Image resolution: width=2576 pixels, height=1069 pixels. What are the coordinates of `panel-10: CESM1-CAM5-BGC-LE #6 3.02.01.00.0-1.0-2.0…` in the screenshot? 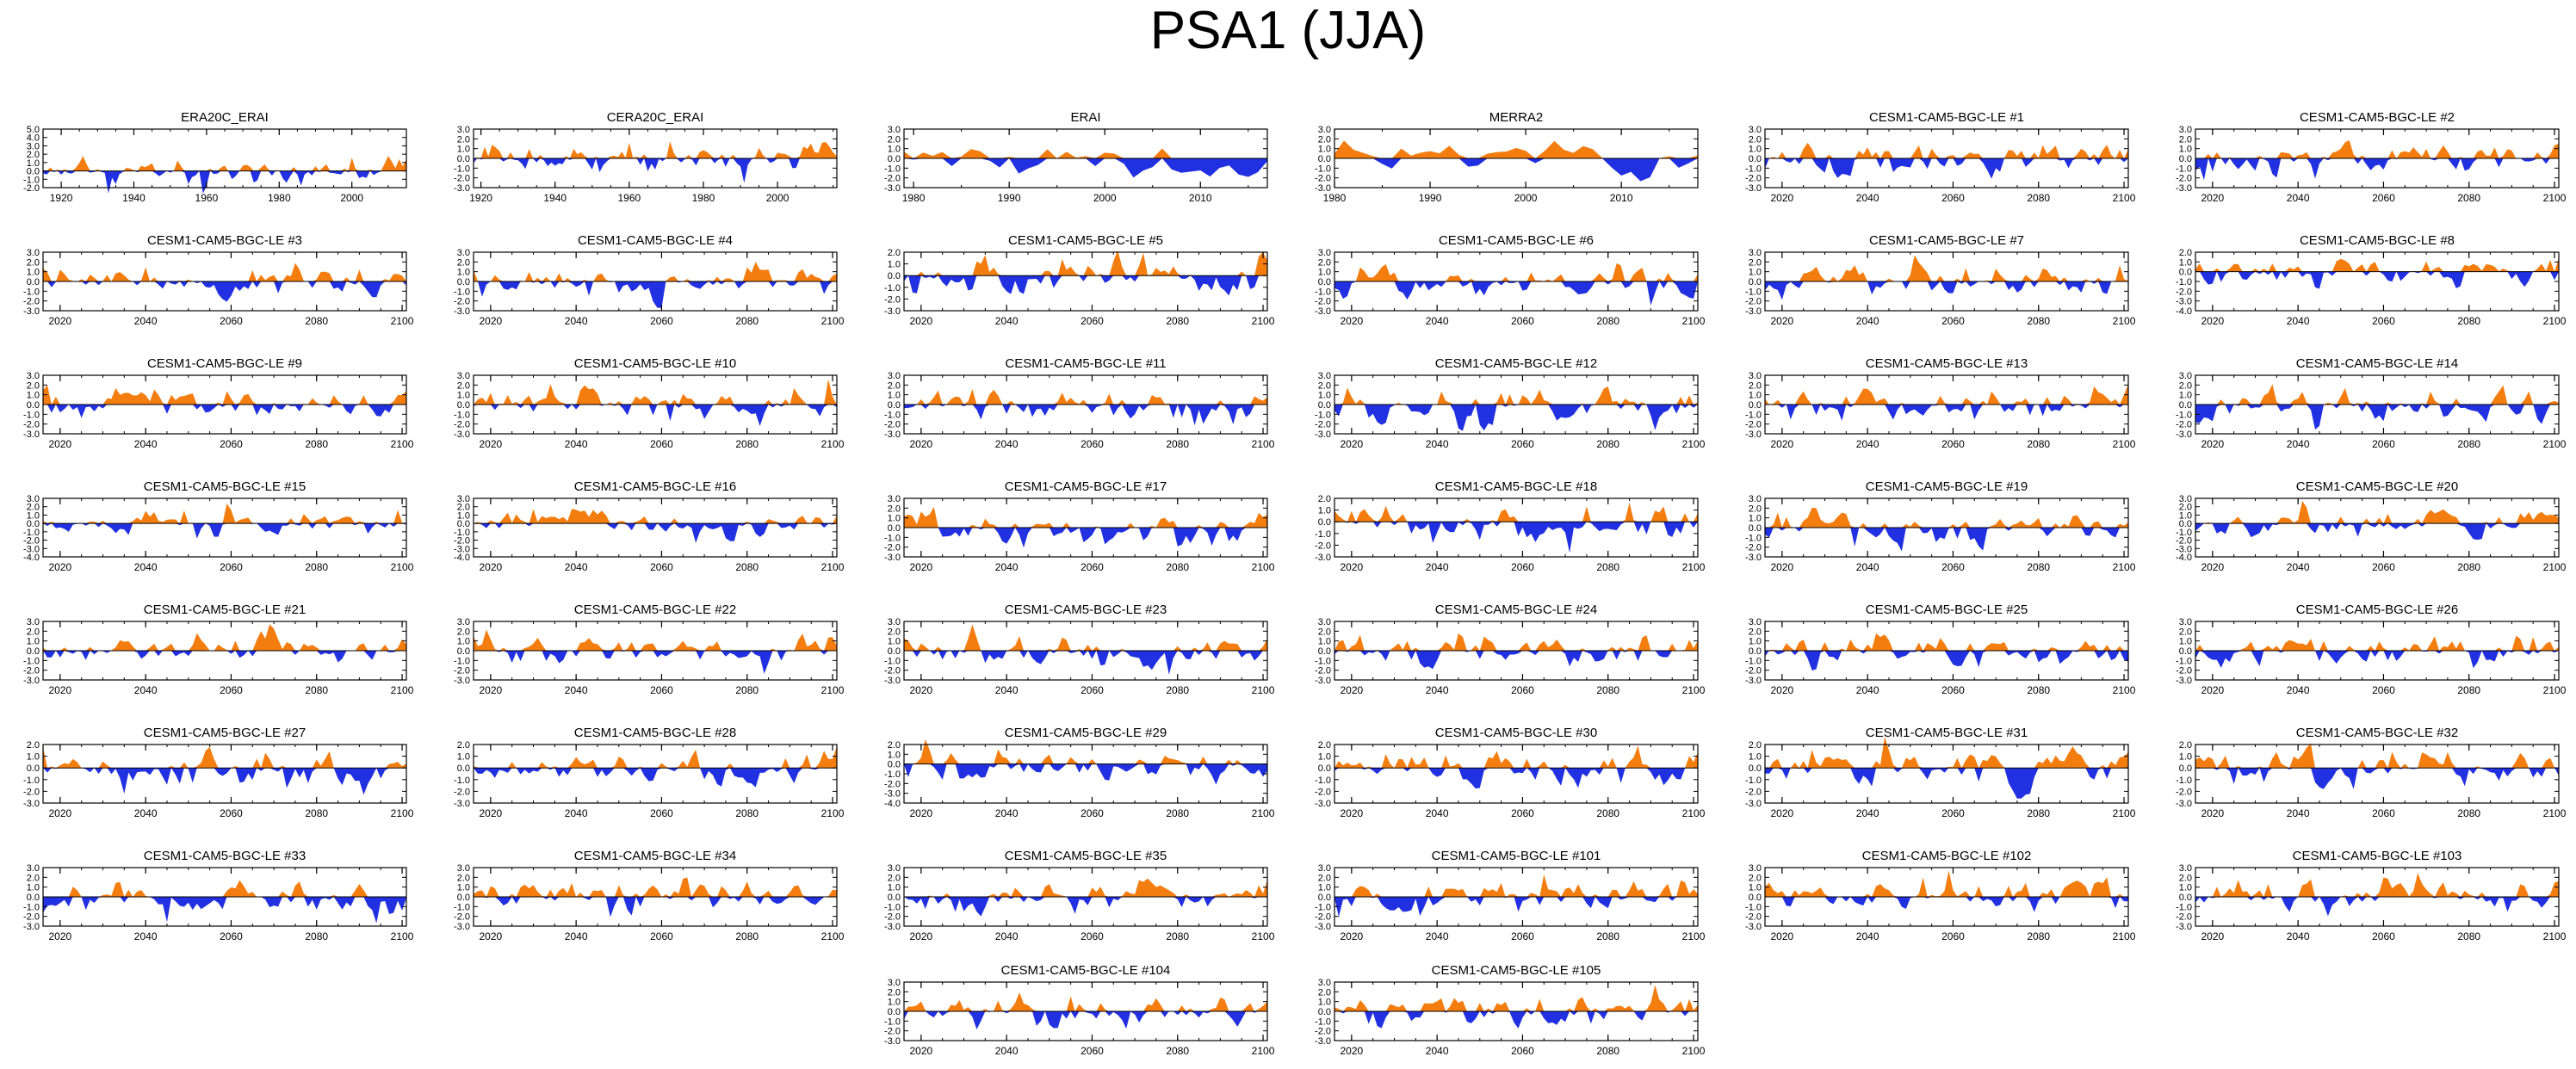 It's located at (1511, 280).